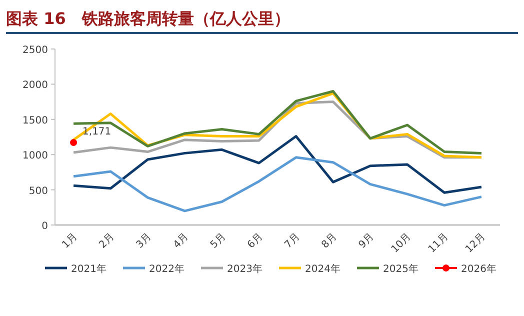 This screenshot has width=524, height=316. What do you see at coordinates (148, 18) in the screenshot?
I see `chart-title: 图表 16 铁路旅客周转量（亿人公里）` at bounding box center [148, 18].